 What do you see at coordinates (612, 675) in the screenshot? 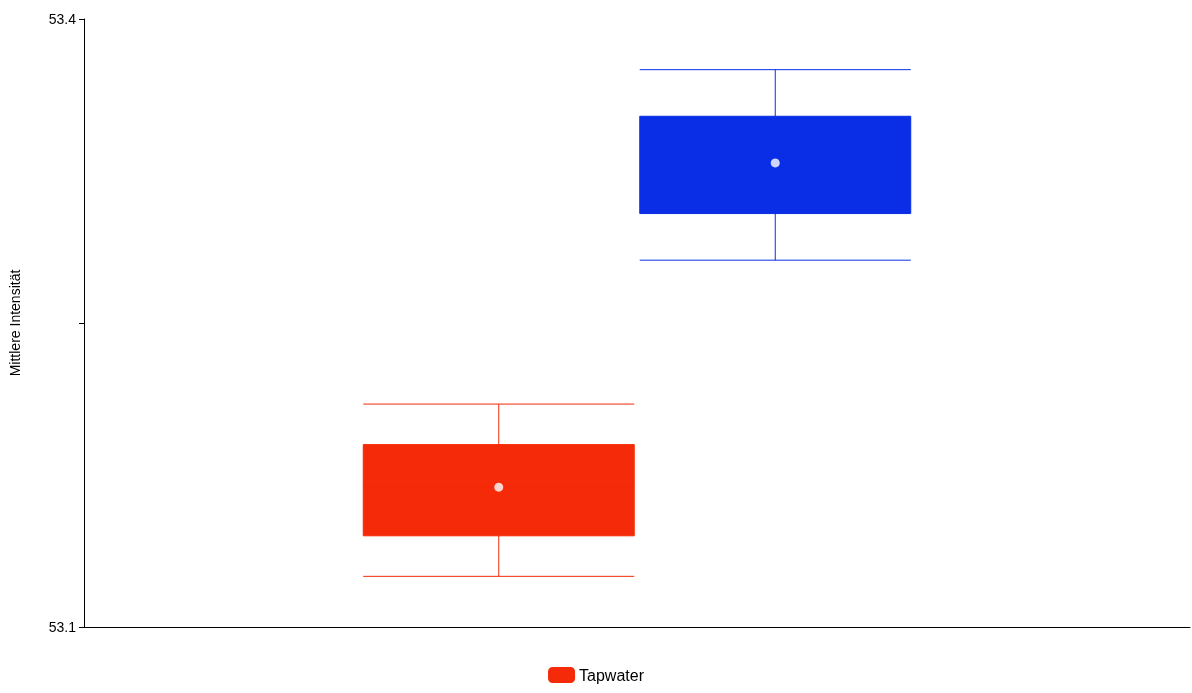
I see `legend-label: Tapwater` at bounding box center [612, 675].